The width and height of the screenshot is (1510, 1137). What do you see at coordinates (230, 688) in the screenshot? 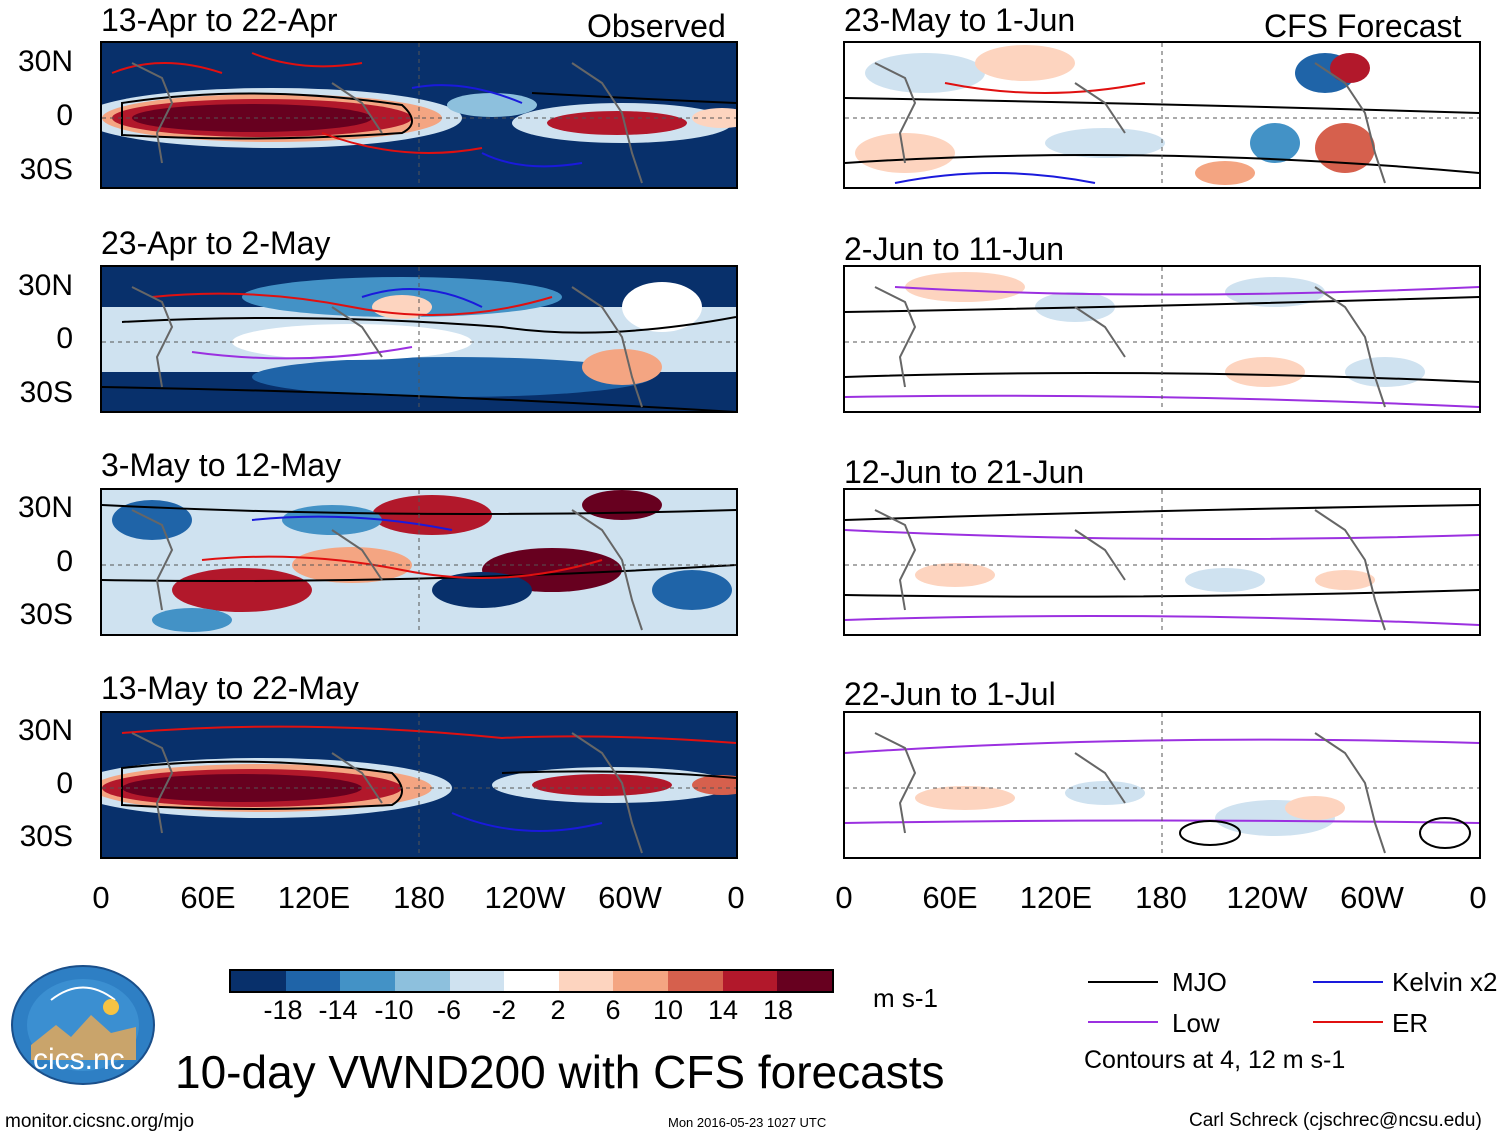
I see `panel-title-obs-4: 13-May to 22-May` at bounding box center [230, 688].